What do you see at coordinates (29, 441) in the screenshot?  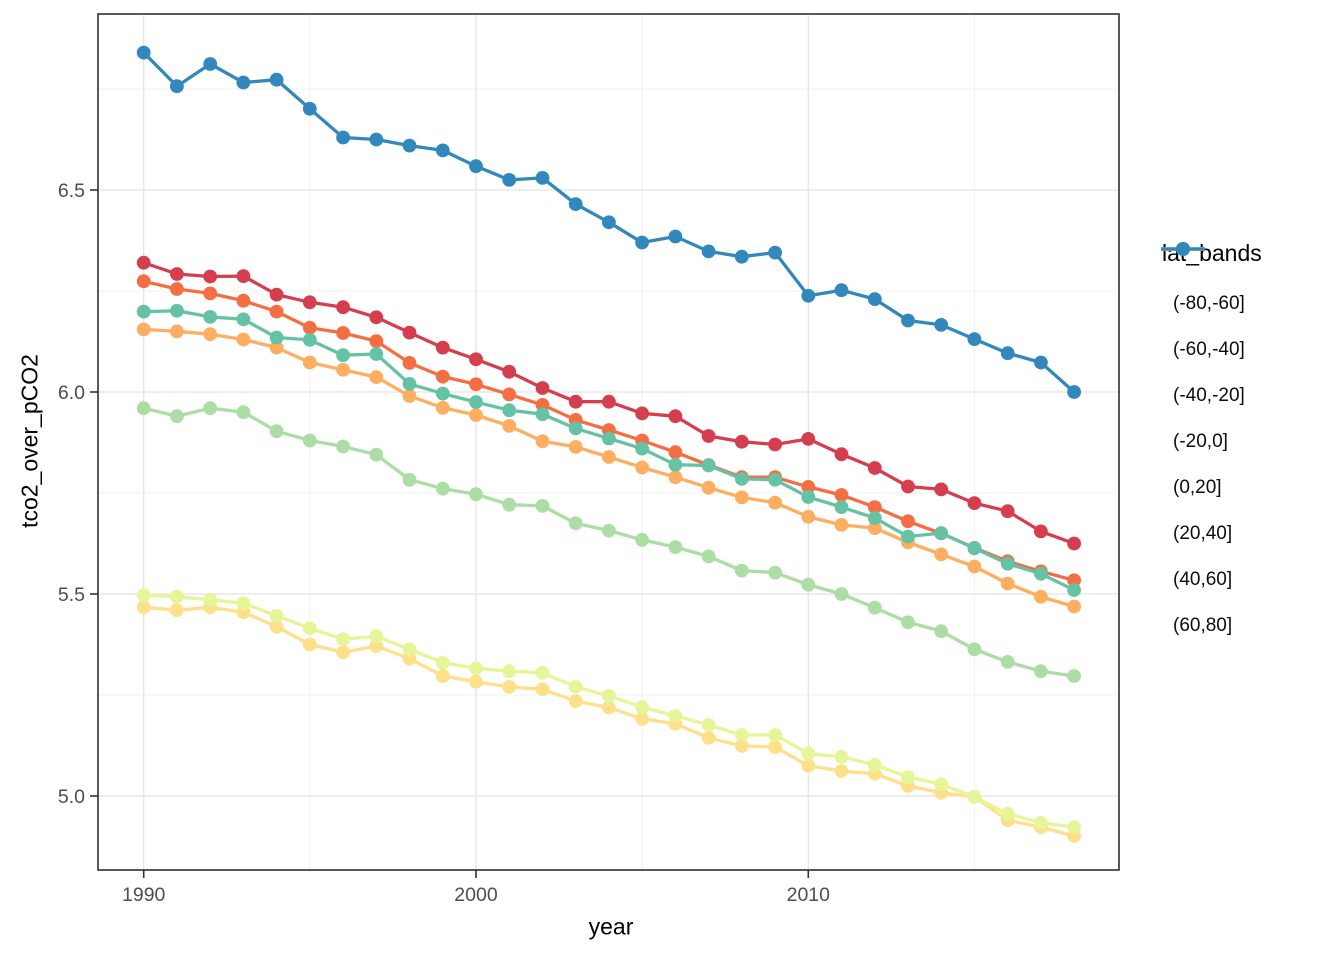 I see `y-axis-title: tco2_over_pCO2` at bounding box center [29, 441].